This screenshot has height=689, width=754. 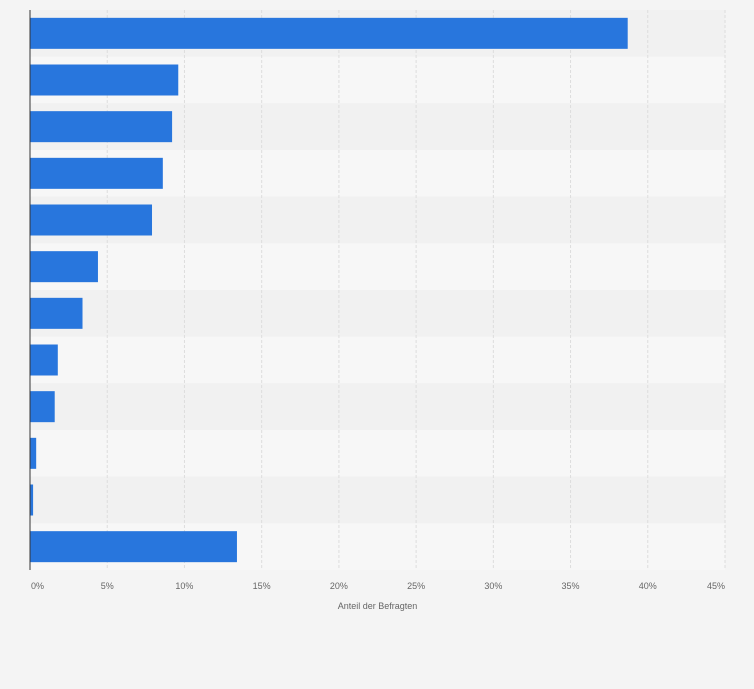 What do you see at coordinates (493, 586) in the screenshot?
I see `x-tick-label: 30%` at bounding box center [493, 586].